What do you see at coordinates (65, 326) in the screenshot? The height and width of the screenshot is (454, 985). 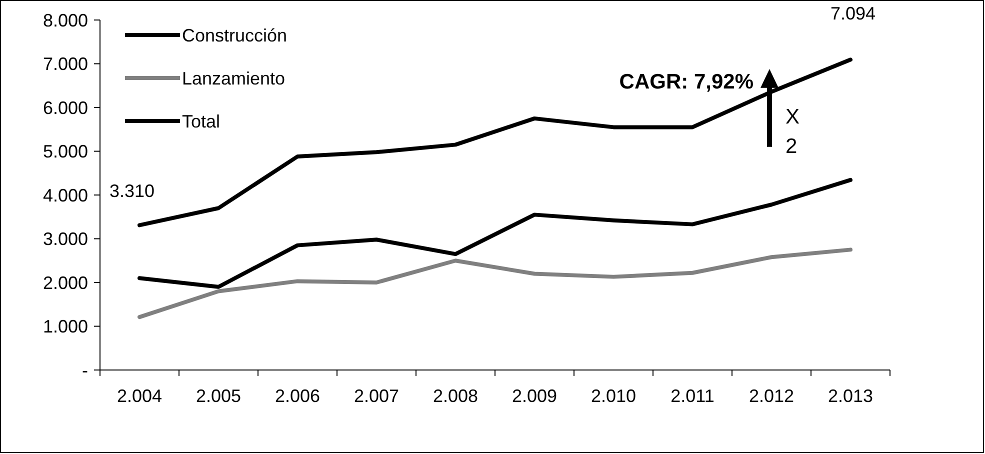 I see `y-tick-label: 1.000` at bounding box center [65, 326].